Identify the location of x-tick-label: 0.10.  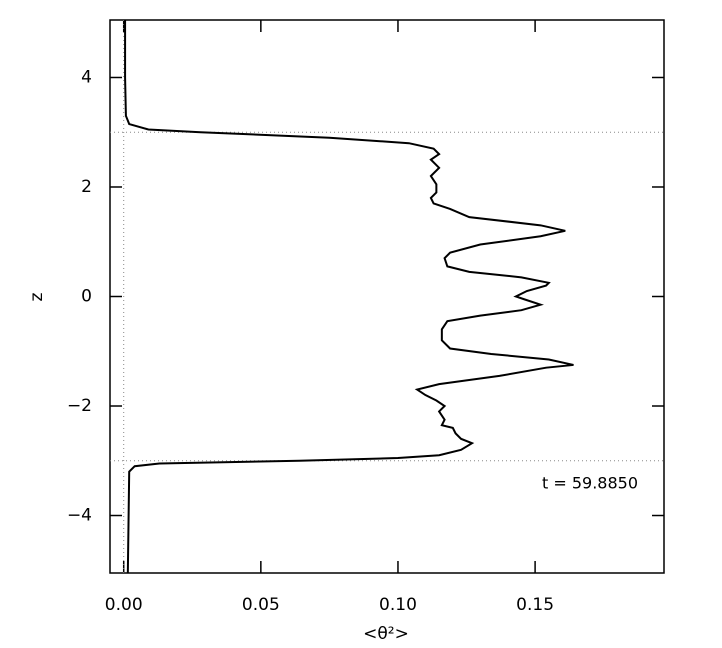
(398, 605).